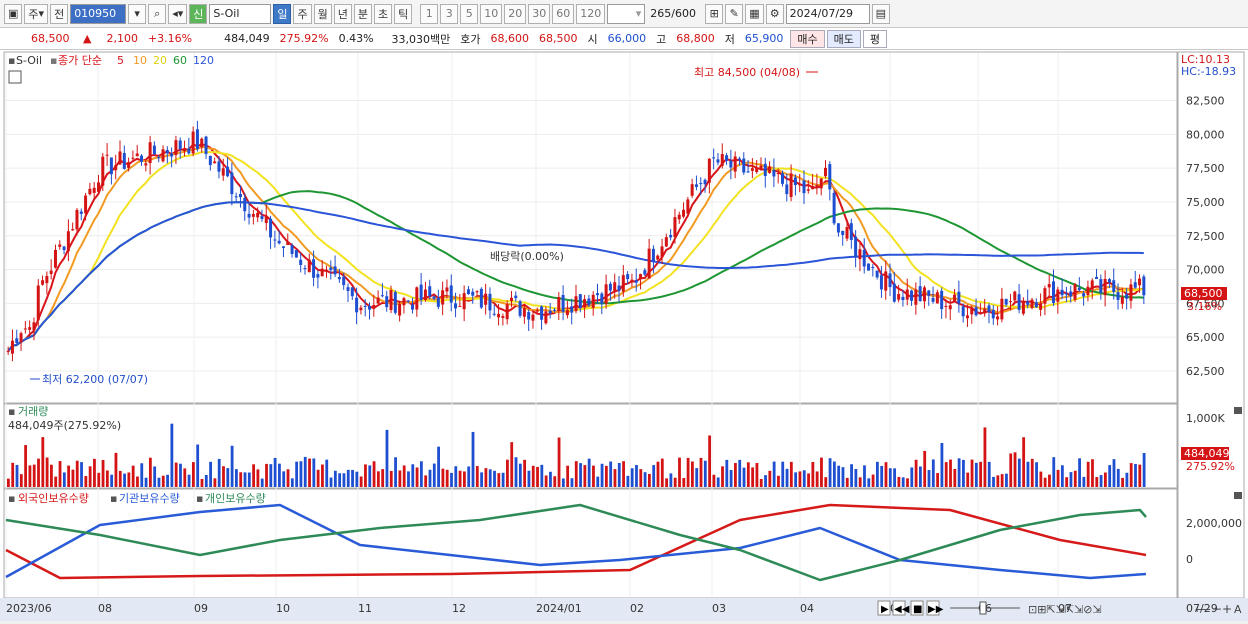  I want to click on table-icon: ▦, so click(754, 13).